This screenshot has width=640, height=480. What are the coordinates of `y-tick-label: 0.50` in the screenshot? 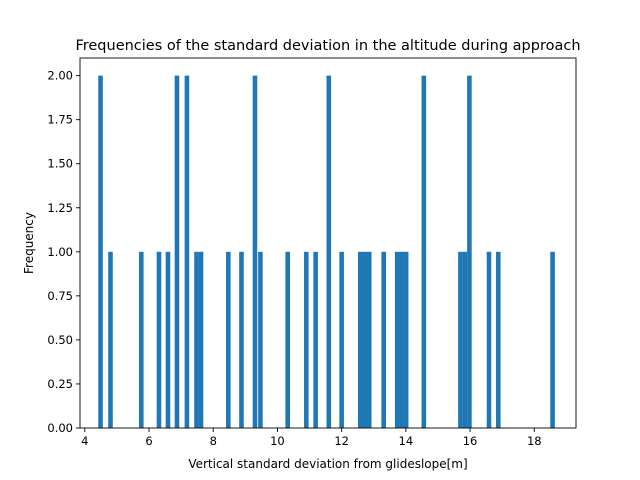 It's located at (60, 340).